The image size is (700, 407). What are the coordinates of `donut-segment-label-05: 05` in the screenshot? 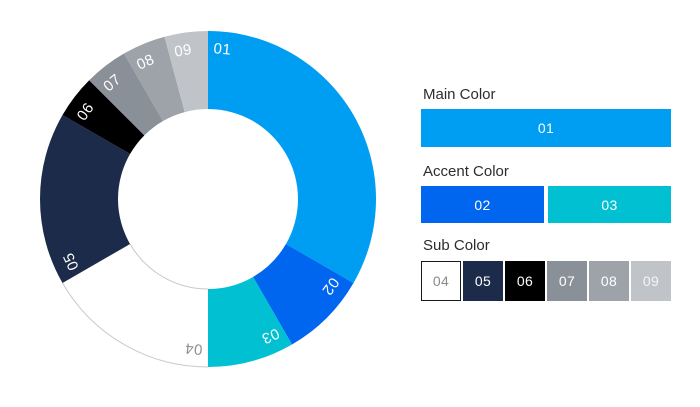 It's located at (71, 261).